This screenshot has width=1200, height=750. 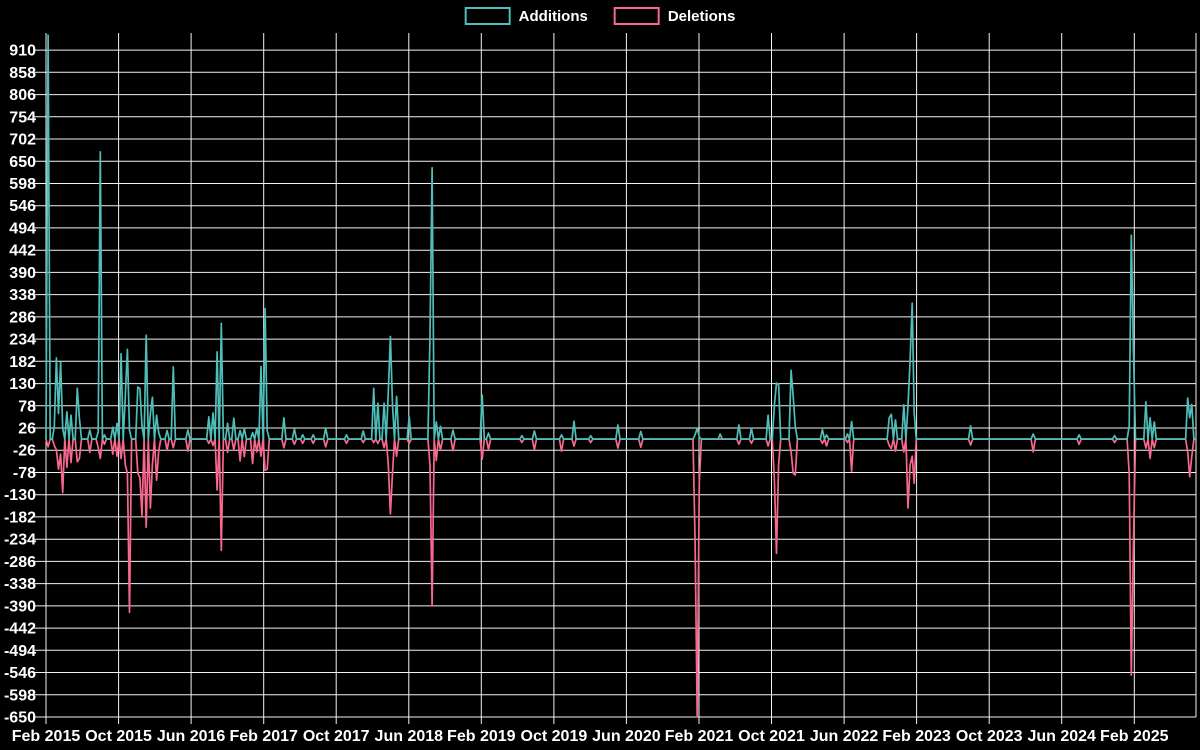 I want to click on y-axis-tick-label: -598, so click(x=20, y=695).